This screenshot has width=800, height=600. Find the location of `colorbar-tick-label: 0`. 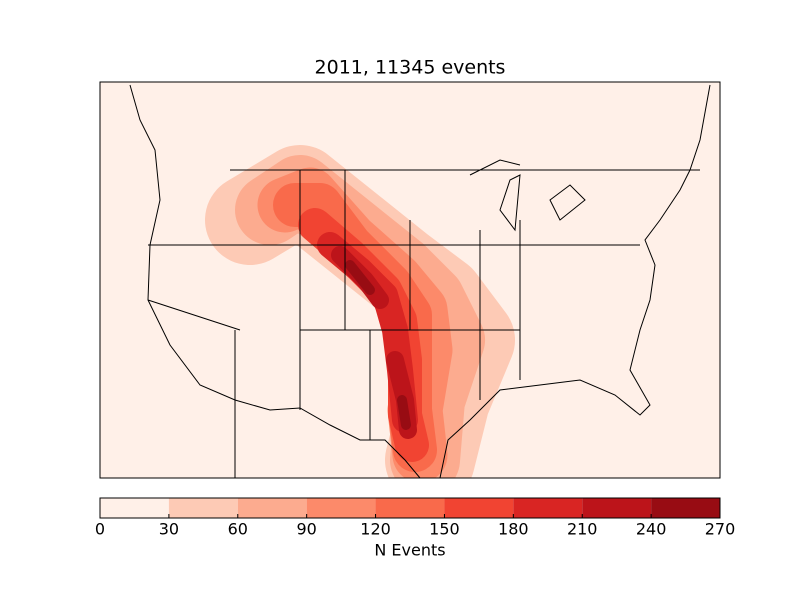

colorbar-tick-label: 0 is located at coordinates (100, 529).